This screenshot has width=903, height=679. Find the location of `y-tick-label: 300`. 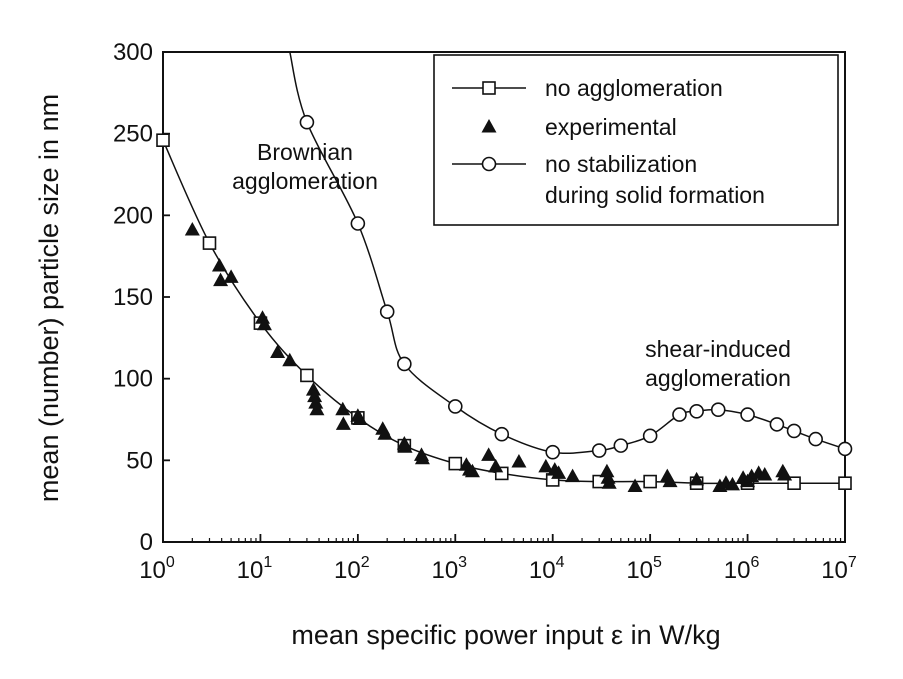

y-tick-label: 300 is located at coordinates (133, 52).